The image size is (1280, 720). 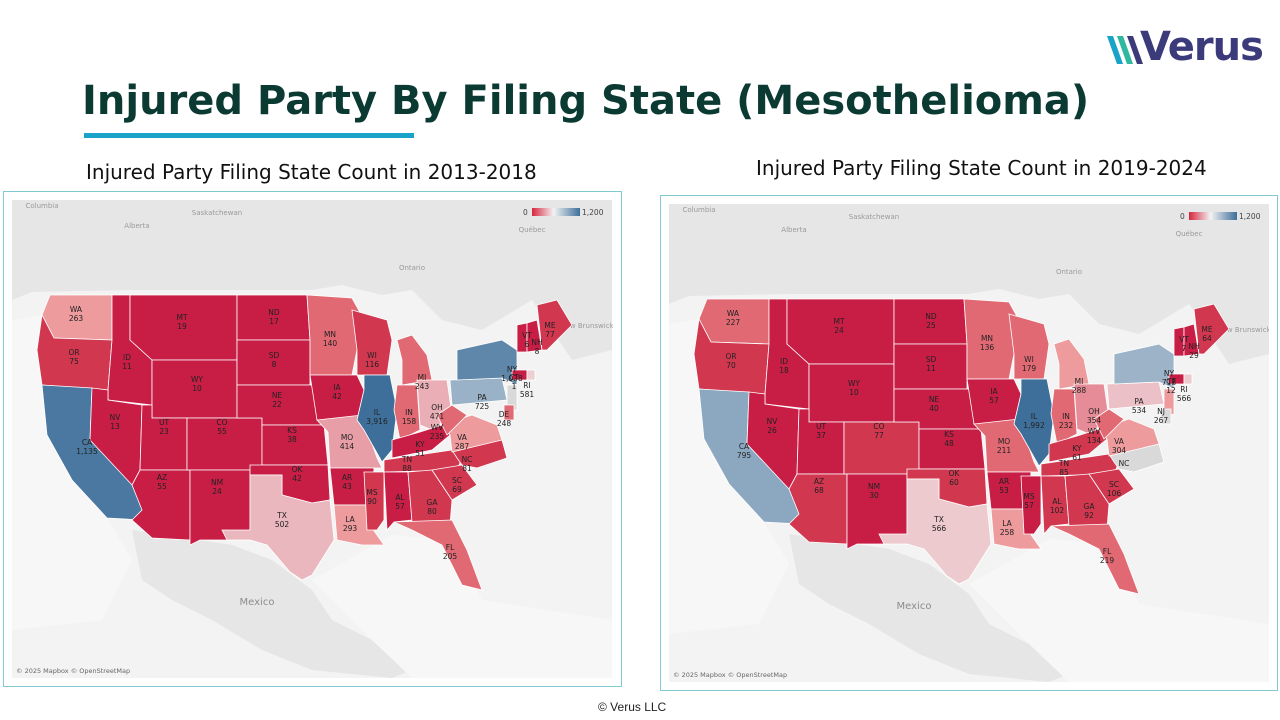 What do you see at coordinates (377, 412) in the screenshot?
I see `state-label-il: IL` at bounding box center [377, 412].